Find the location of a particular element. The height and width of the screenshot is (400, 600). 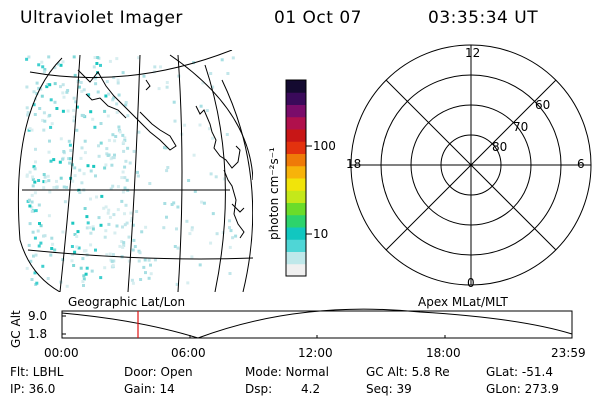

colorbar-unit-label: photon cm⁻²s⁻¹ is located at coordinates (274, 193).